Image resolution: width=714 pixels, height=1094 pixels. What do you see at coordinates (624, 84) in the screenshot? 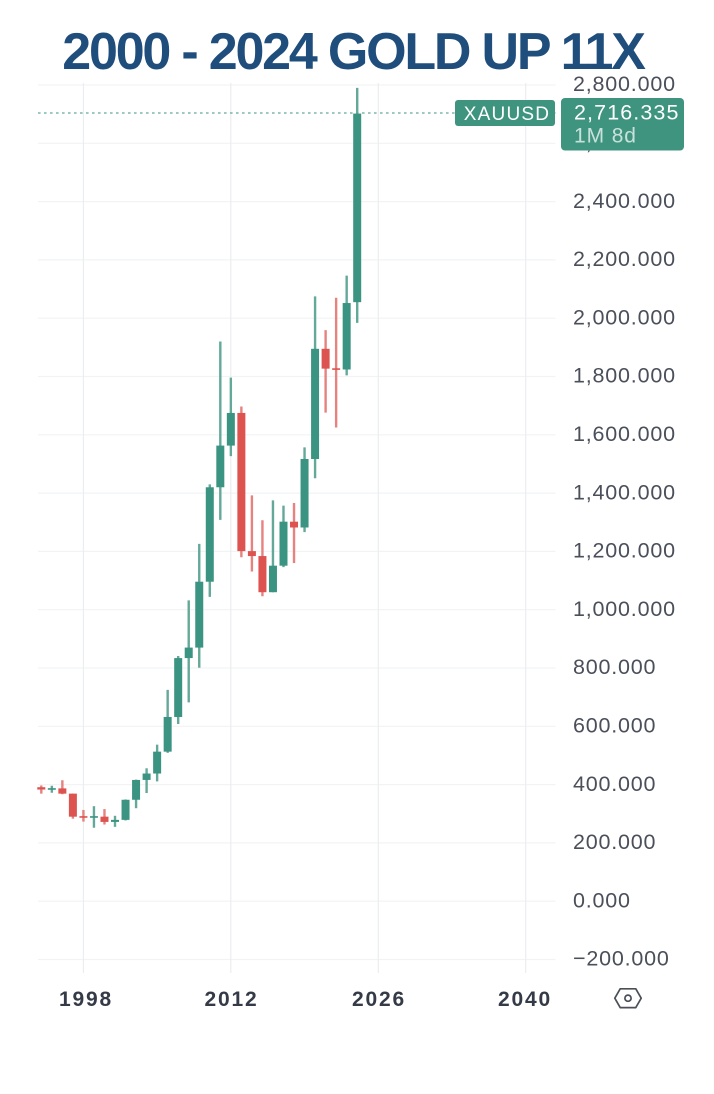
I see `svg-text: 2,800.000` at bounding box center [624, 84].